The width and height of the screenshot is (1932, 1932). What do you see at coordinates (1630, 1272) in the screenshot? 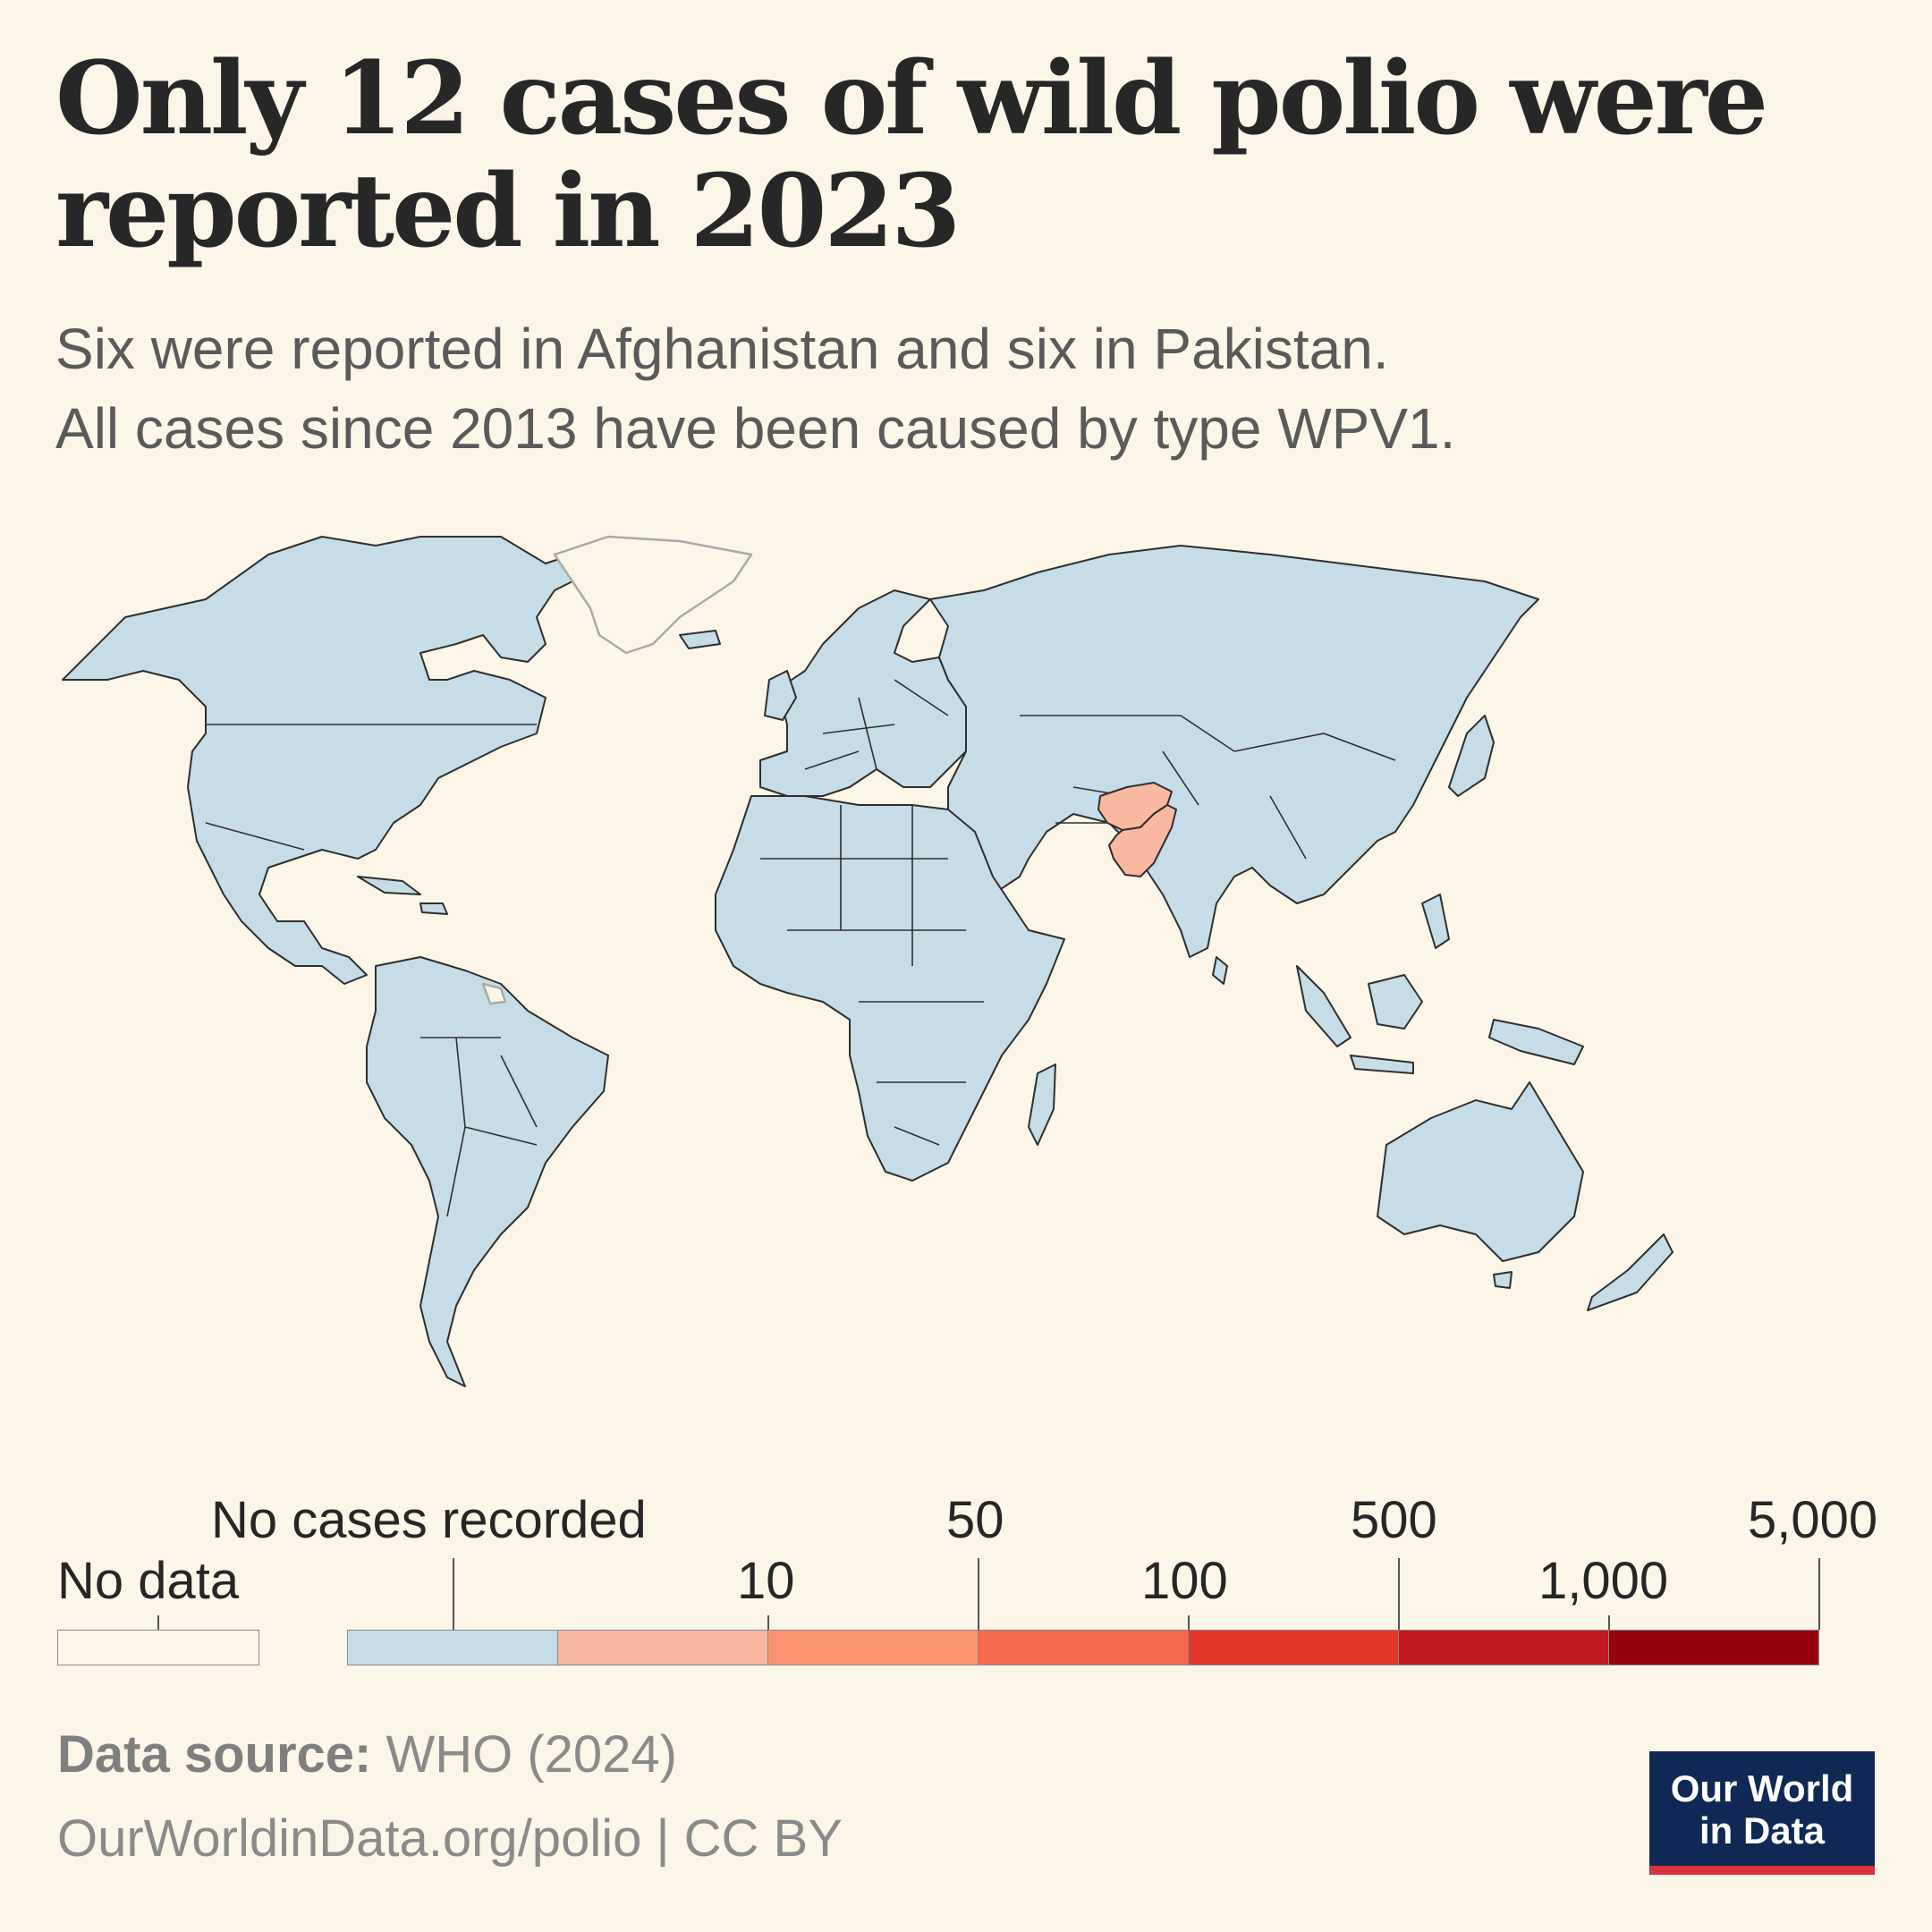
I see `new-zealand` at bounding box center [1630, 1272].